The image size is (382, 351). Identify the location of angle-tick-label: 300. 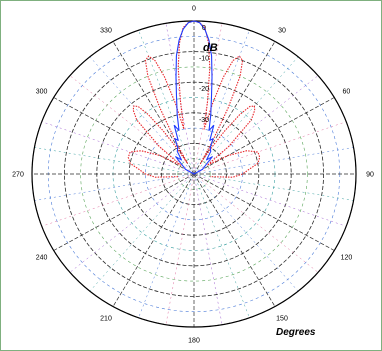
(42, 91).